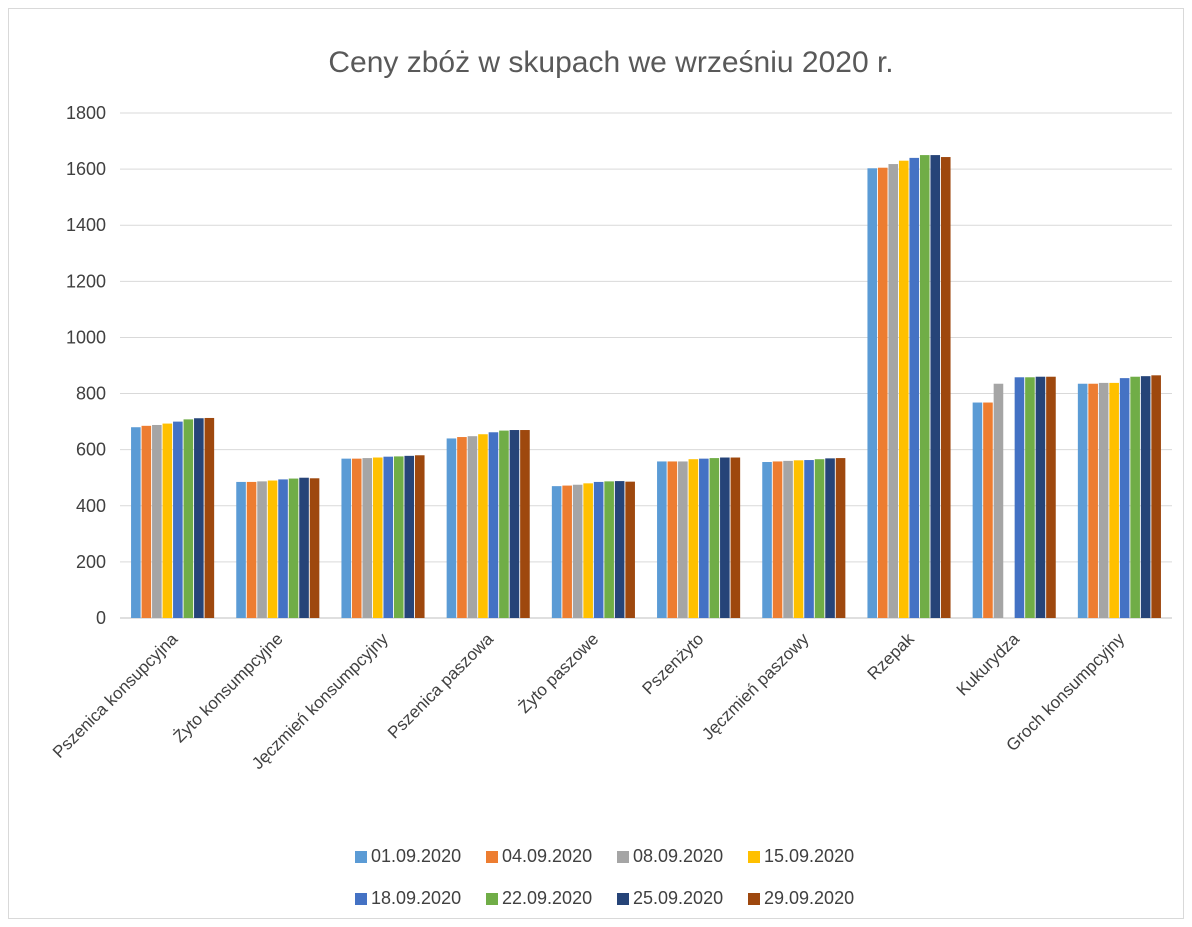 Image resolution: width=1192 pixels, height=927 pixels. Describe the element at coordinates (228, 687) in the screenshot. I see `x-category-label: Żyto konsumpcyjne` at that location.